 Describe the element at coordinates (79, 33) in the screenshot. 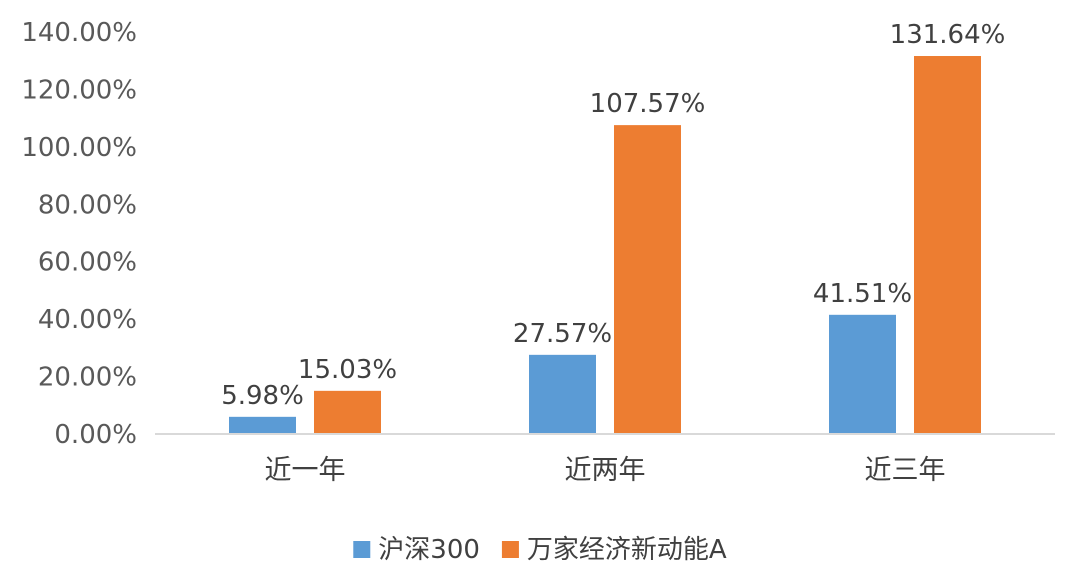

I see `y-tick-label: 140.00%` at that location.